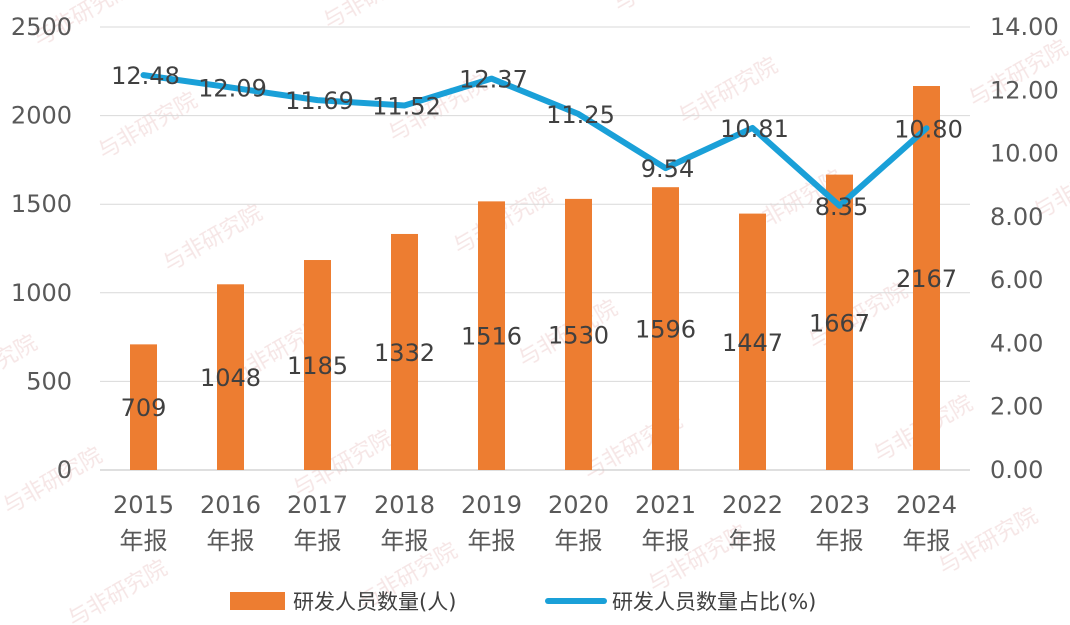  I want to click on right-tick-label: 2.00, so click(1016, 407).